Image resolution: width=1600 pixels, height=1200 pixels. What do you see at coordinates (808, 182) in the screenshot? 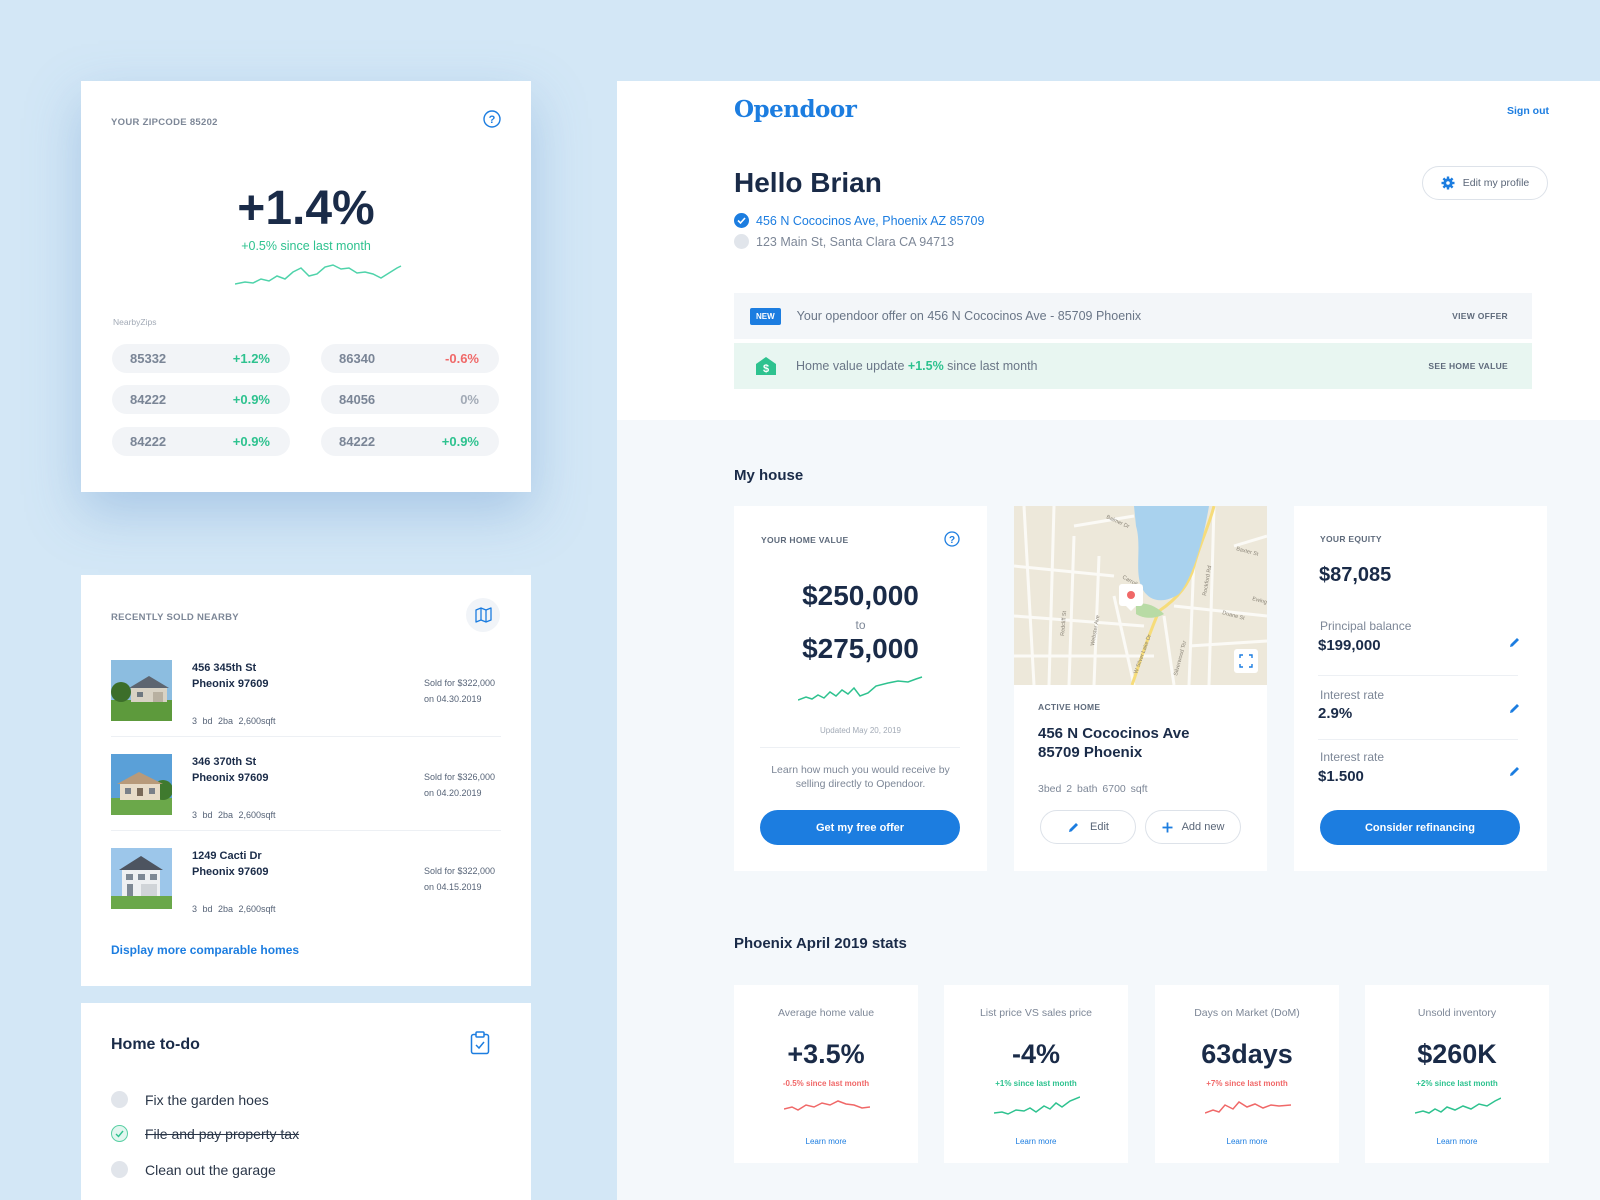
I see `greeting: Hello Brian` at bounding box center [808, 182].